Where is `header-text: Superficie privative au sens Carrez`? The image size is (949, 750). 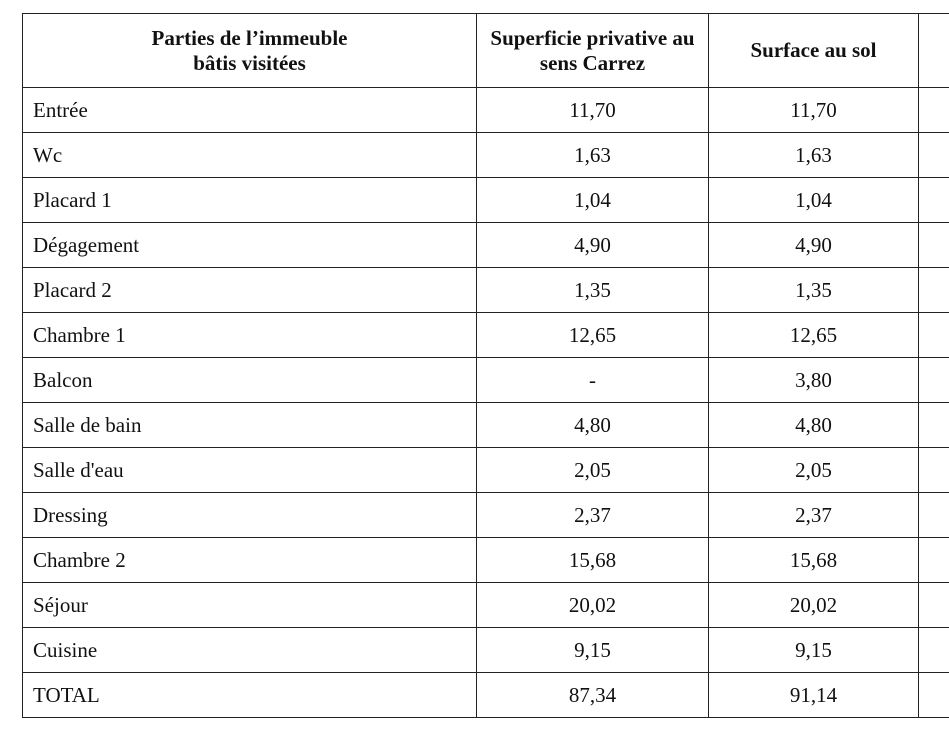
header-text: Superficie privative au sens Carrez is located at coordinates (592, 50).